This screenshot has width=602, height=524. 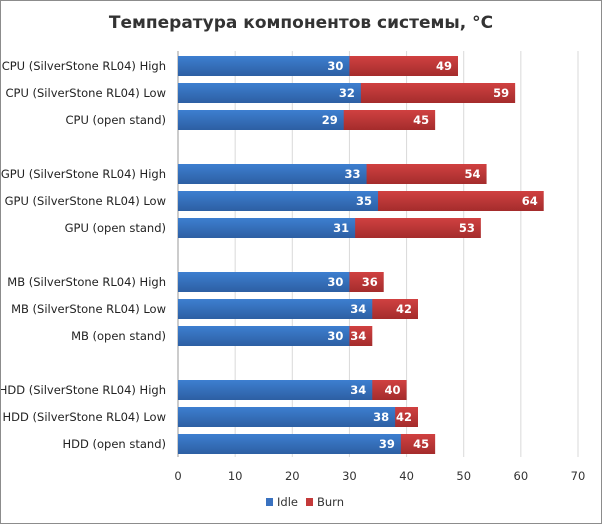 What do you see at coordinates (269, 502) in the screenshot?
I see `legend-swatch-idle` at bounding box center [269, 502].